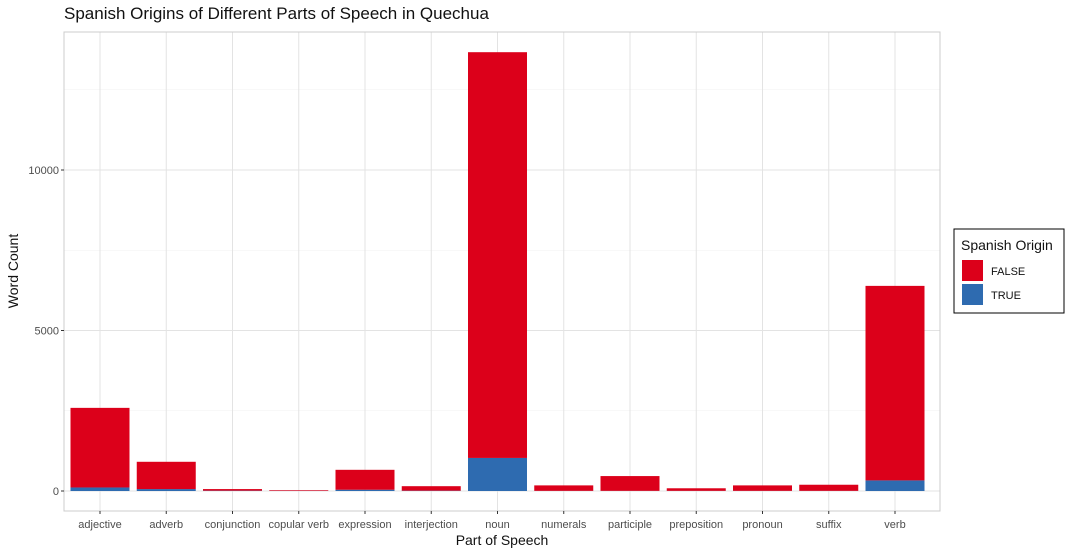 This screenshot has height=555, width=1072. I want to click on bar-false-verb, so click(895, 383).